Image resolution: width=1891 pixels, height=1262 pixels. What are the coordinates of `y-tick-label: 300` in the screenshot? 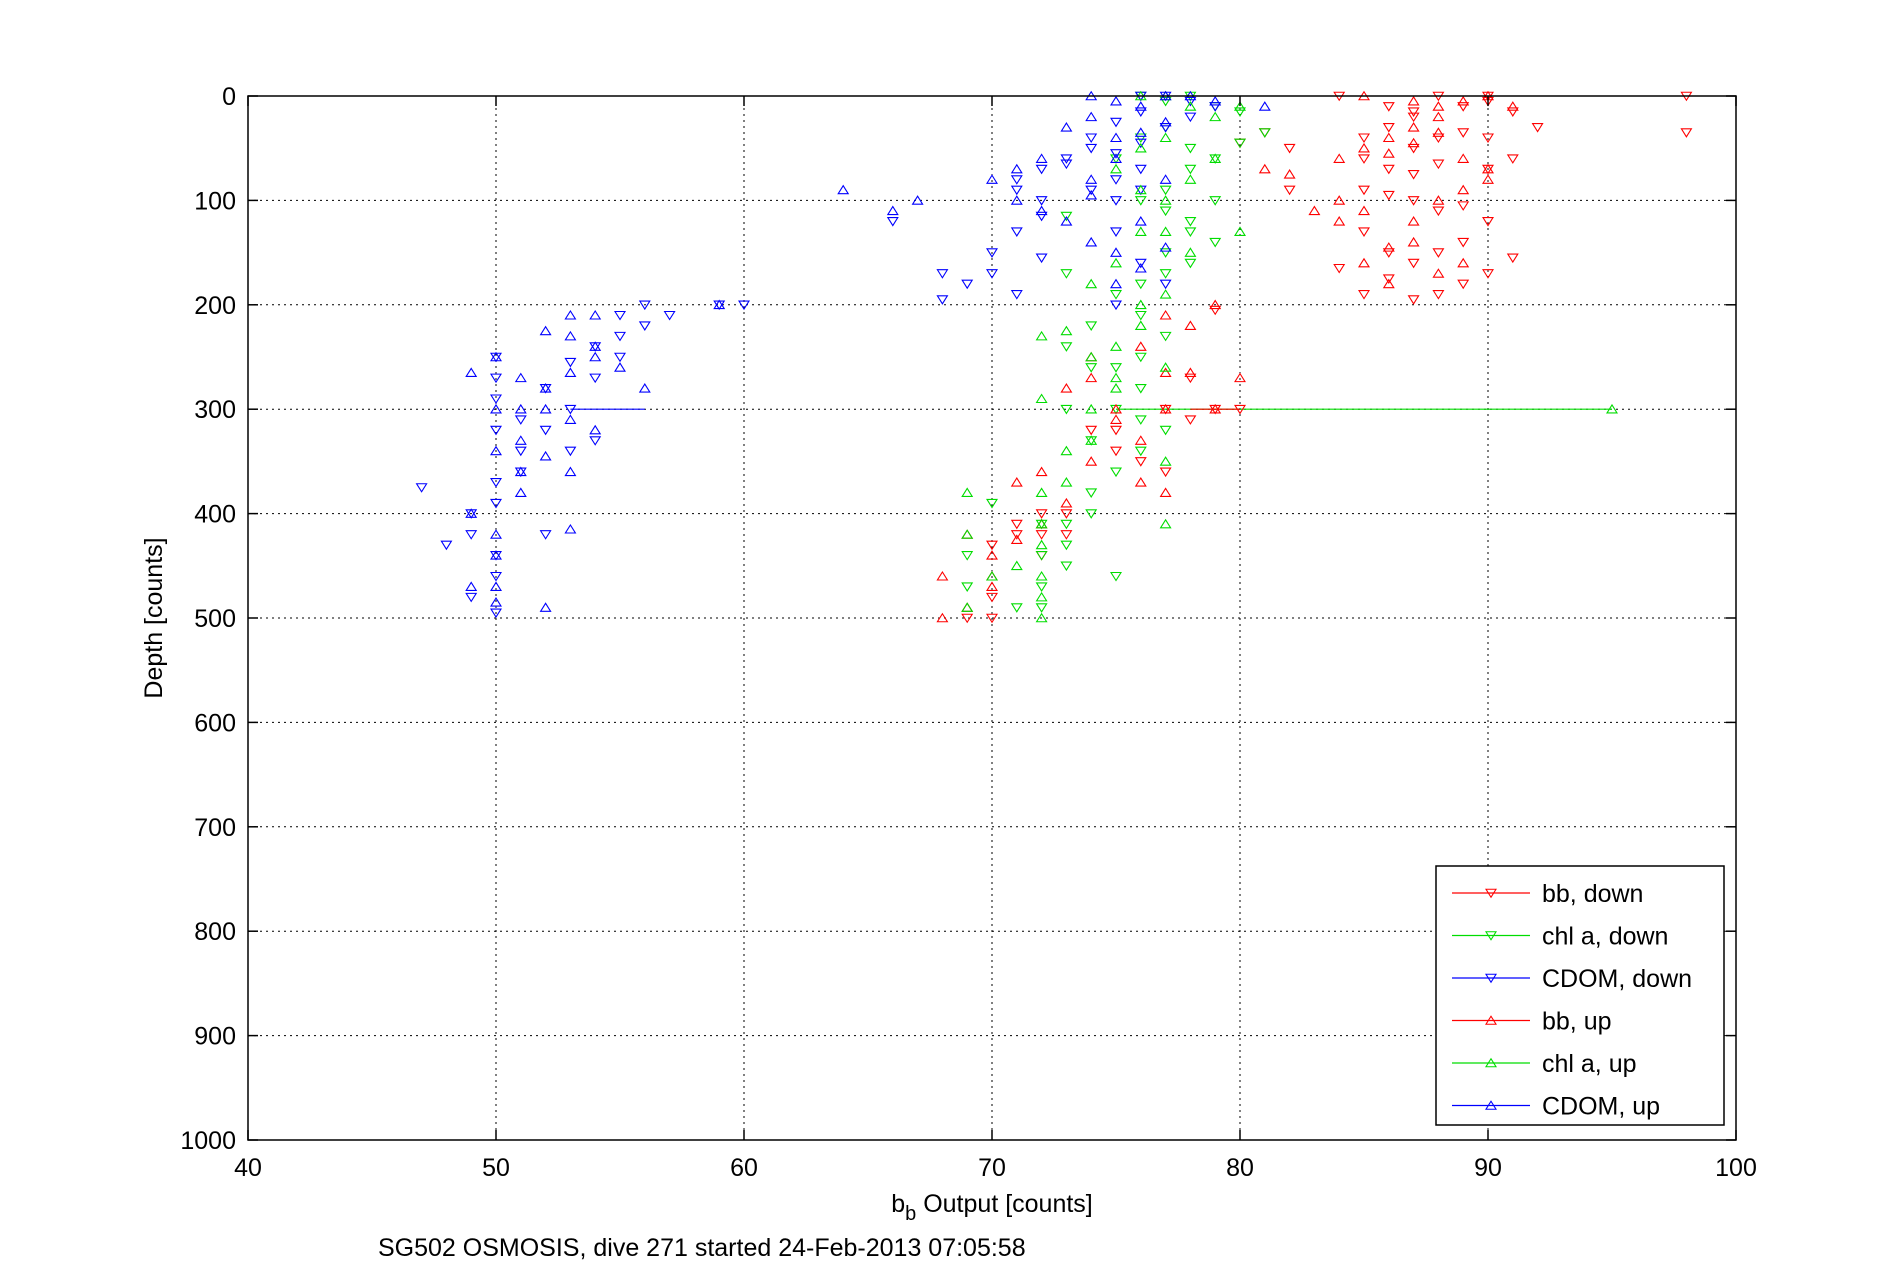 It's located at (215, 410).